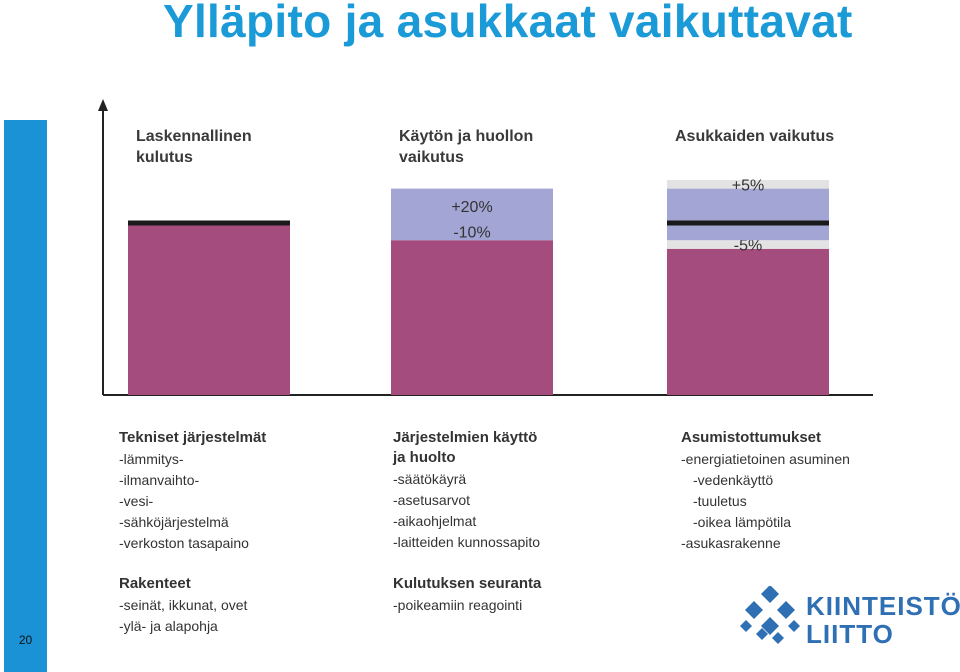  I want to click on percent-label: +20%, so click(471, 207).